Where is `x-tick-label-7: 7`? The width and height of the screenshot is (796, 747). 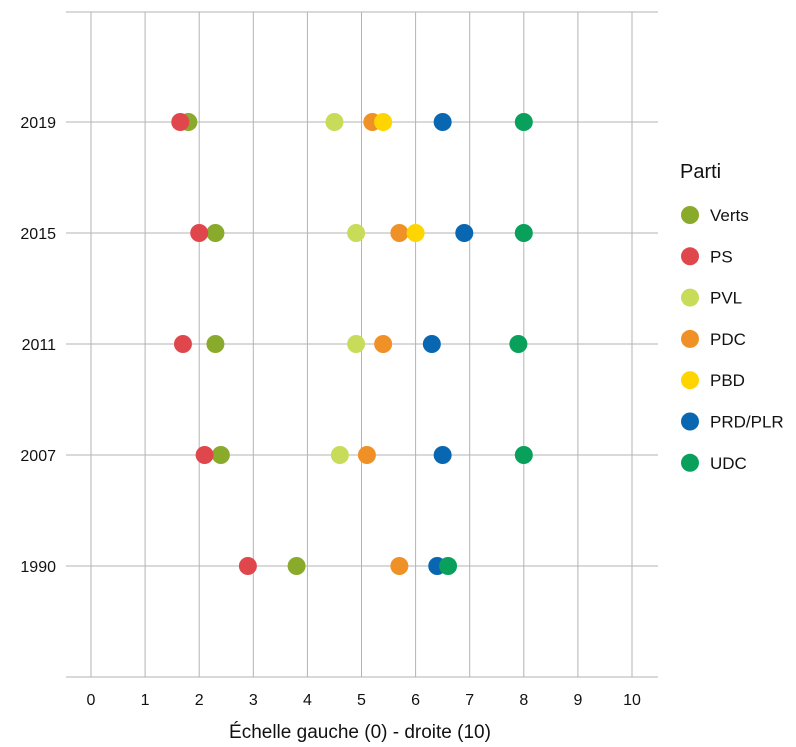
x-tick-label-7: 7 is located at coordinates (469, 700).